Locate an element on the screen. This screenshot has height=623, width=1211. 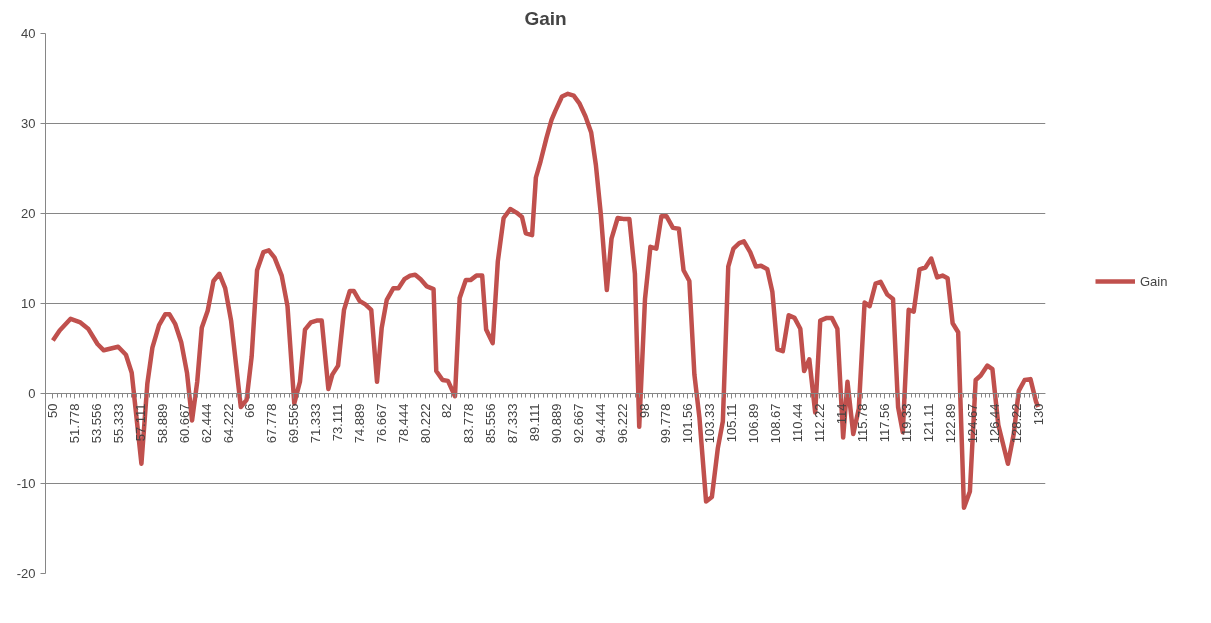
x-tick-label: 128.22 is located at coordinates (1016, 423).